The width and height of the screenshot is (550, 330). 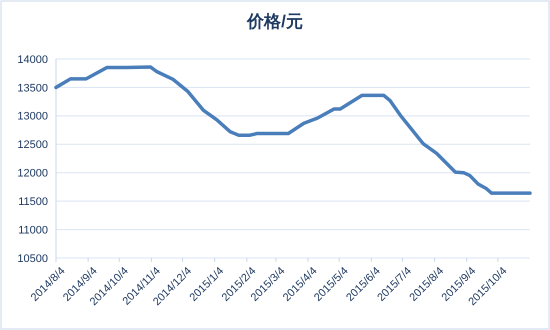 What do you see at coordinates (32, 145) in the screenshot?
I see `y-tick-label: 12500` at bounding box center [32, 145].